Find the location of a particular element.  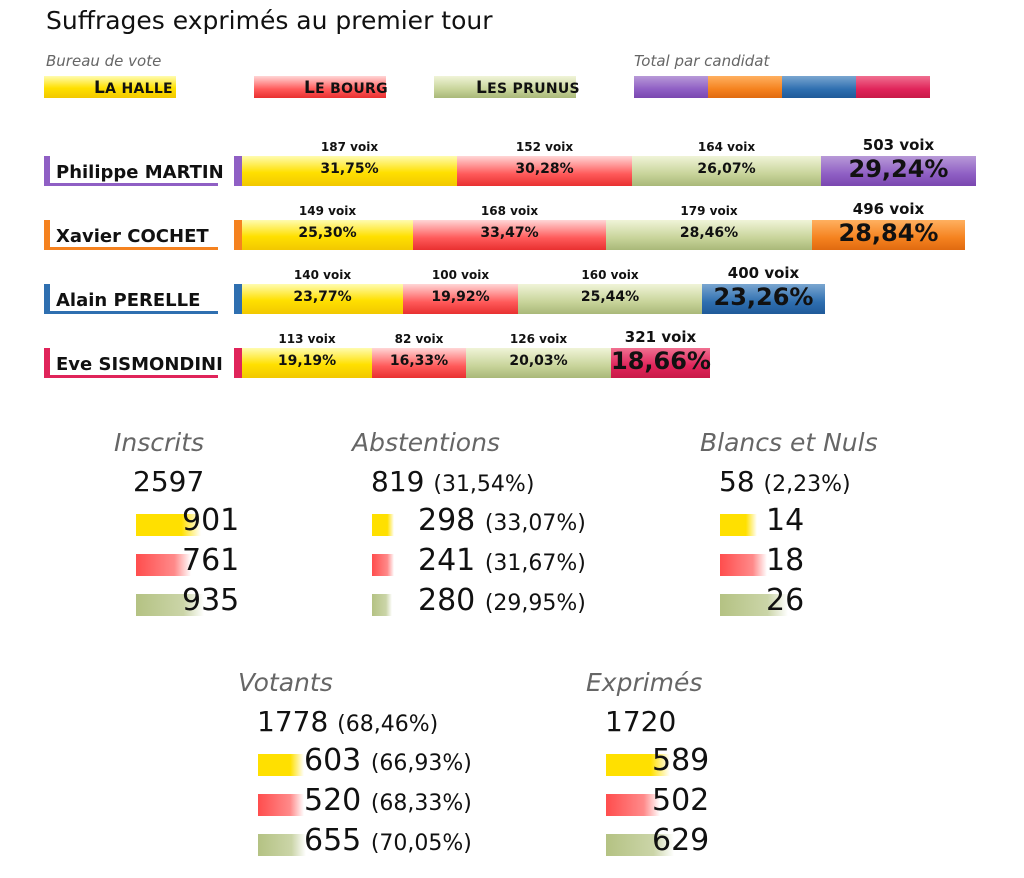

blancs-total: 58 (2,23%) is located at coordinates (785, 481).